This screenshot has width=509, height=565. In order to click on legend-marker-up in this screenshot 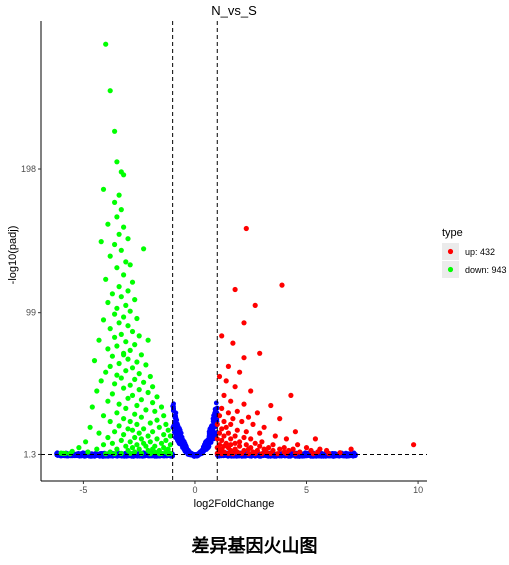, I will do `click(450, 251)`.